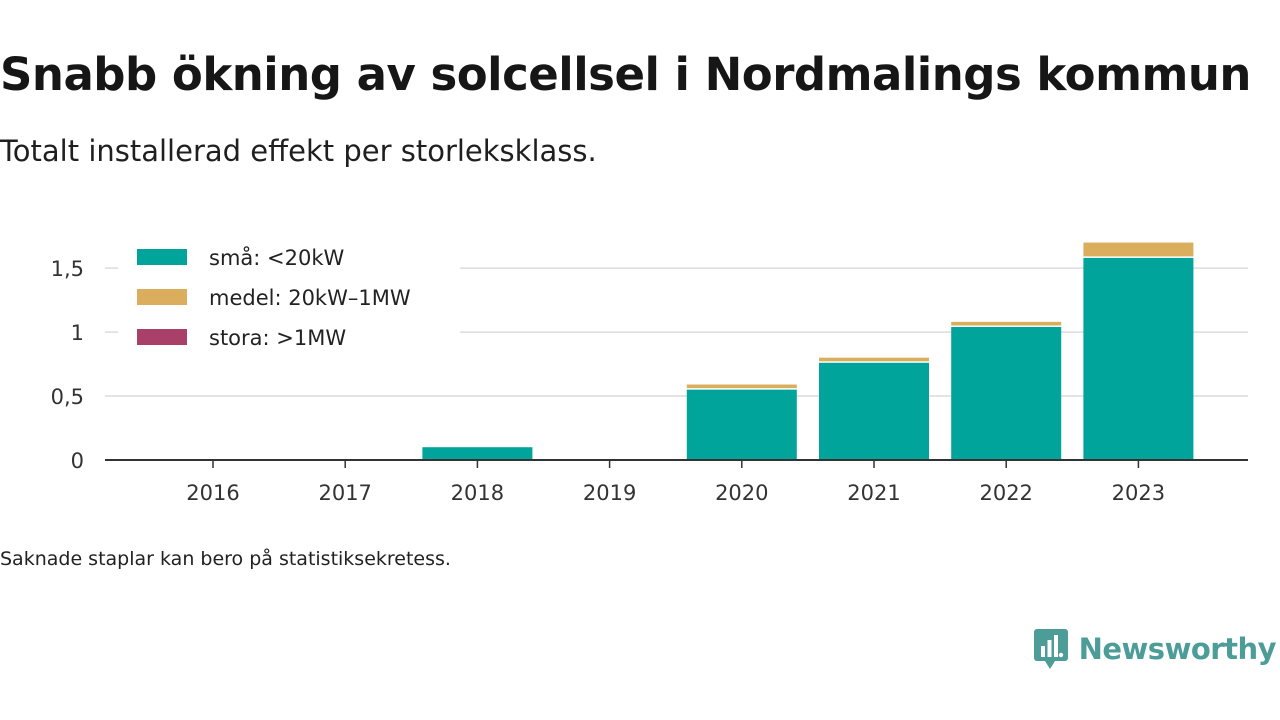  Describe the element at coordinates (477, 493) in the screenshot. I see `x-tick-label: 2018` at that location.